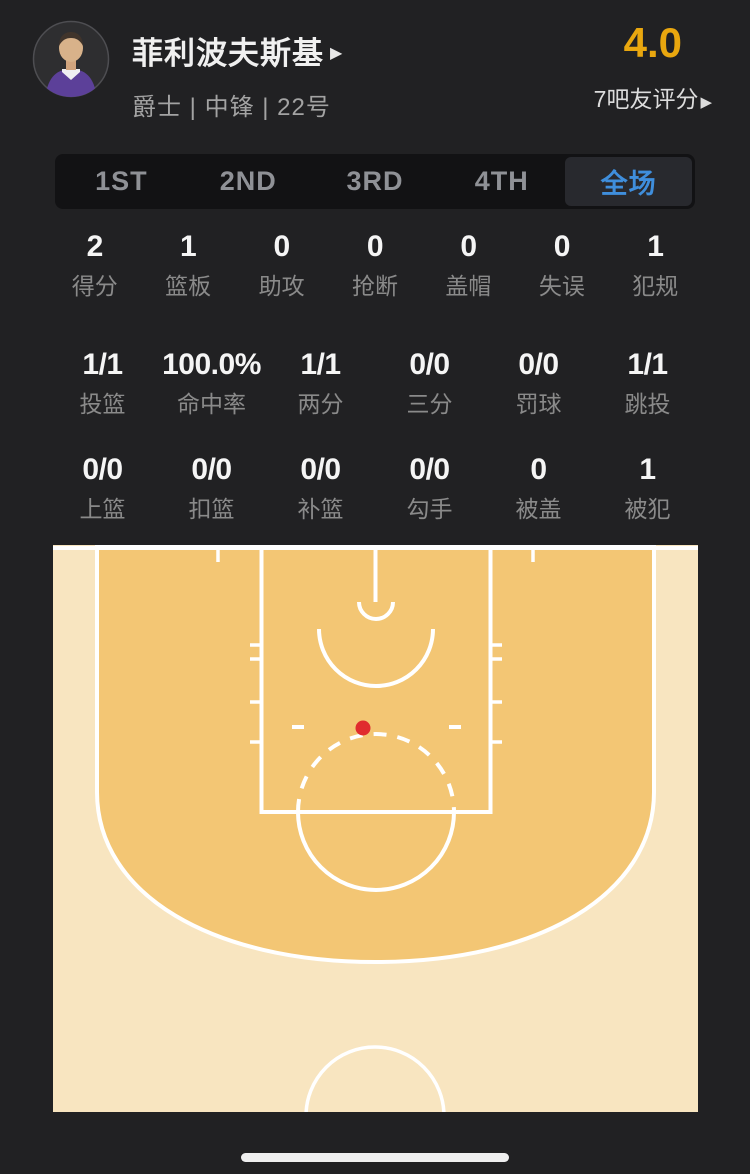  I want to click on rating-arrow-icon: ▶, so click(706, 102).